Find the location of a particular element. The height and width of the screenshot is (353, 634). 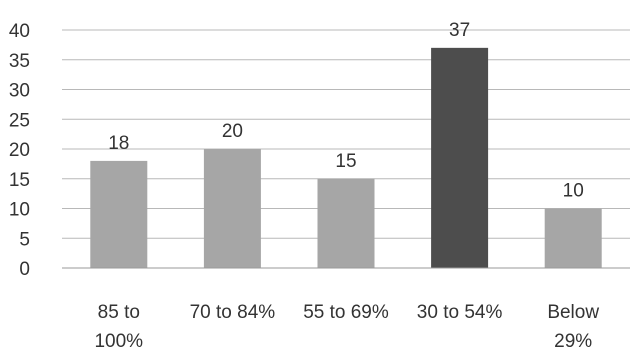

y-tick-label: 0 is located at coordinates (24, 269).